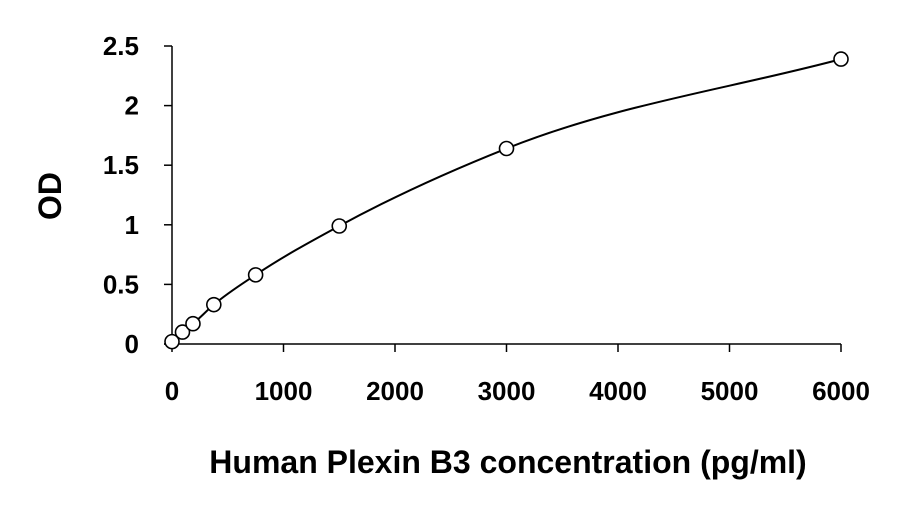 The width and height of the screenshot is (920, 511). I want to click on x-axis-title: Human Plexin B3 concentration (pg/ml), so click(507, 462).